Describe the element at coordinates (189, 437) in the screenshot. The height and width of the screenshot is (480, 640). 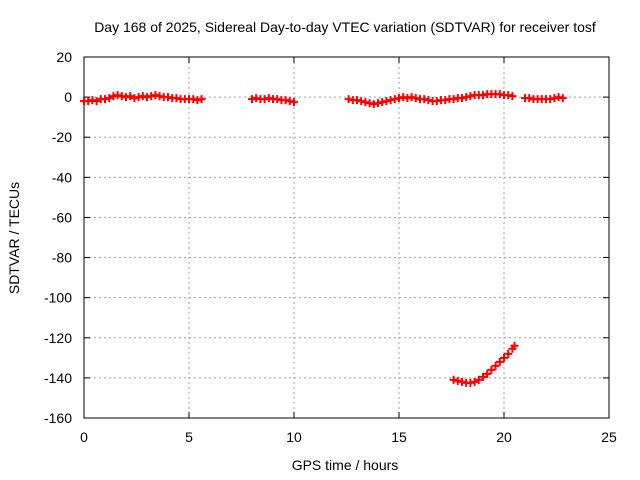
I see `x-tick-label: 5` at that location.